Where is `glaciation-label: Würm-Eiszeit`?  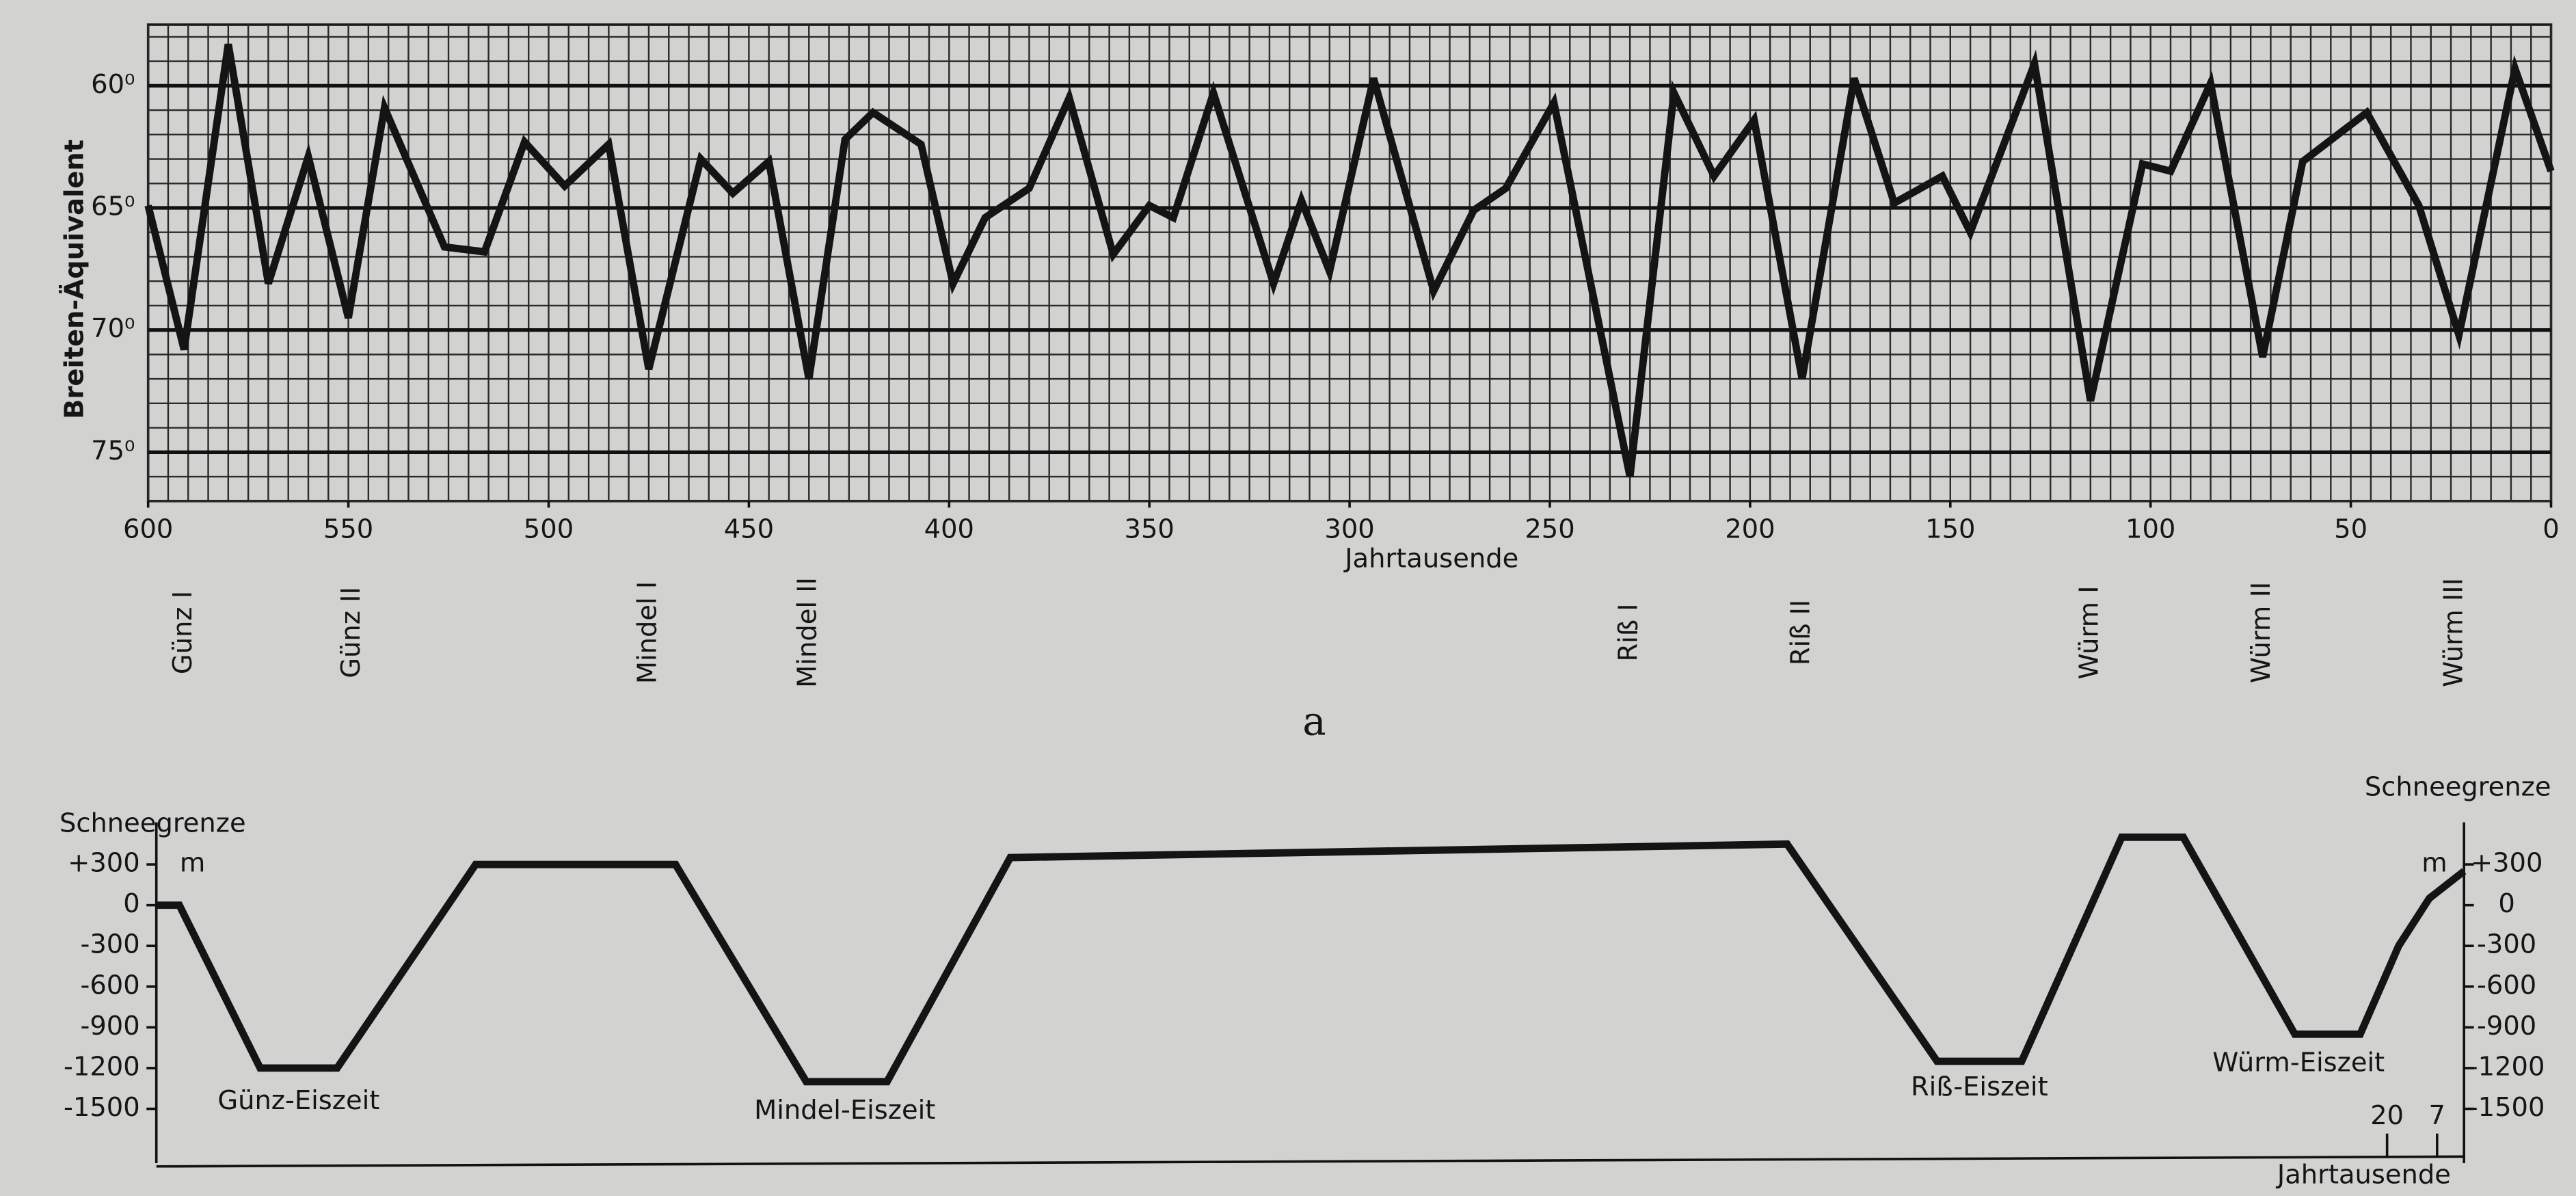
glaciation-label: Würm-Eiszeit is located at coordinates (2298, 1062).